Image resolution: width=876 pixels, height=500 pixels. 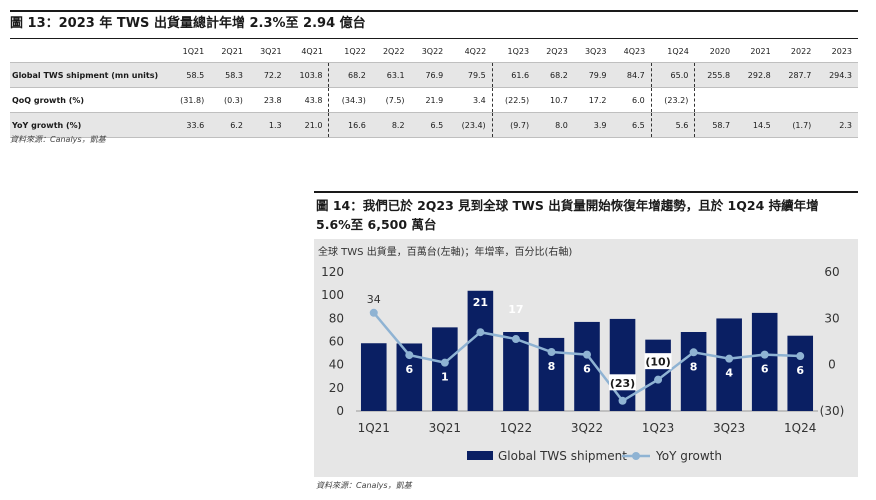 What do you see at coordinates (89, 75) in the screenshot?
I see `row-label: Global TWS shipment (mn units)` at bounding box center [89, 75].